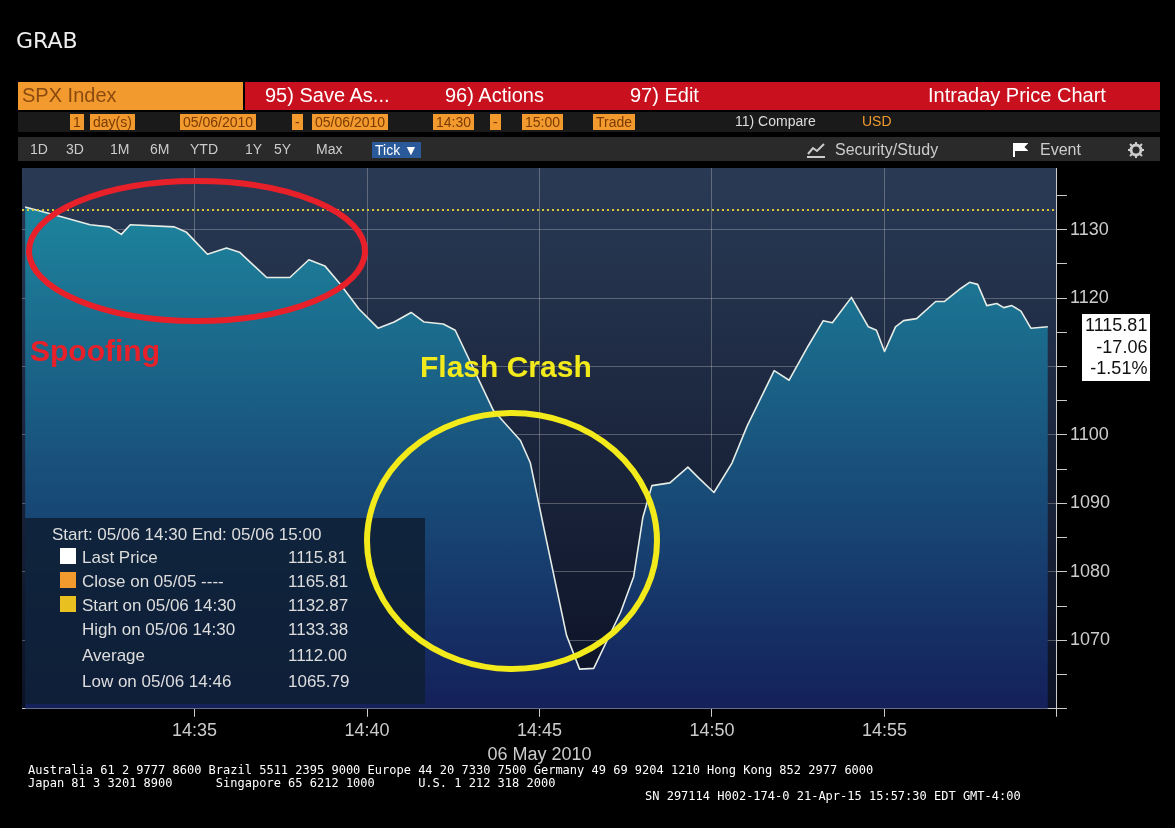 The width and height of the screenshot is (1175, 828). Describe the element at coordinates (114, 655) in the screenshot. I see `annotation: Average` at that location.